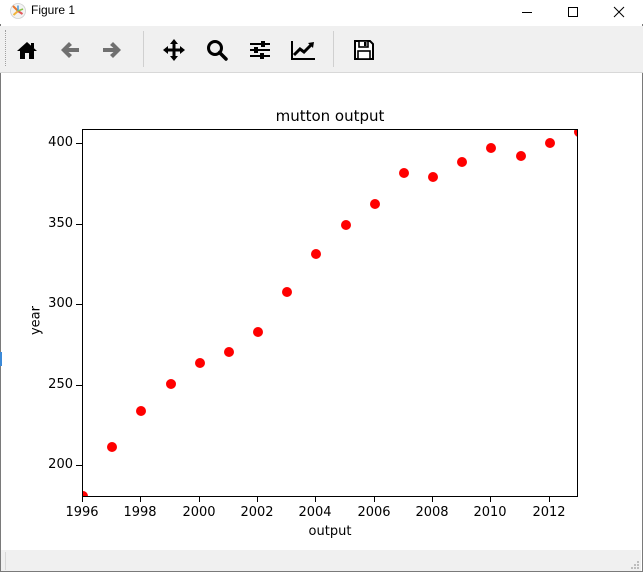 The image size is (643, 573). I want to click on matplotlib-logo-icon, so click(18, 11).